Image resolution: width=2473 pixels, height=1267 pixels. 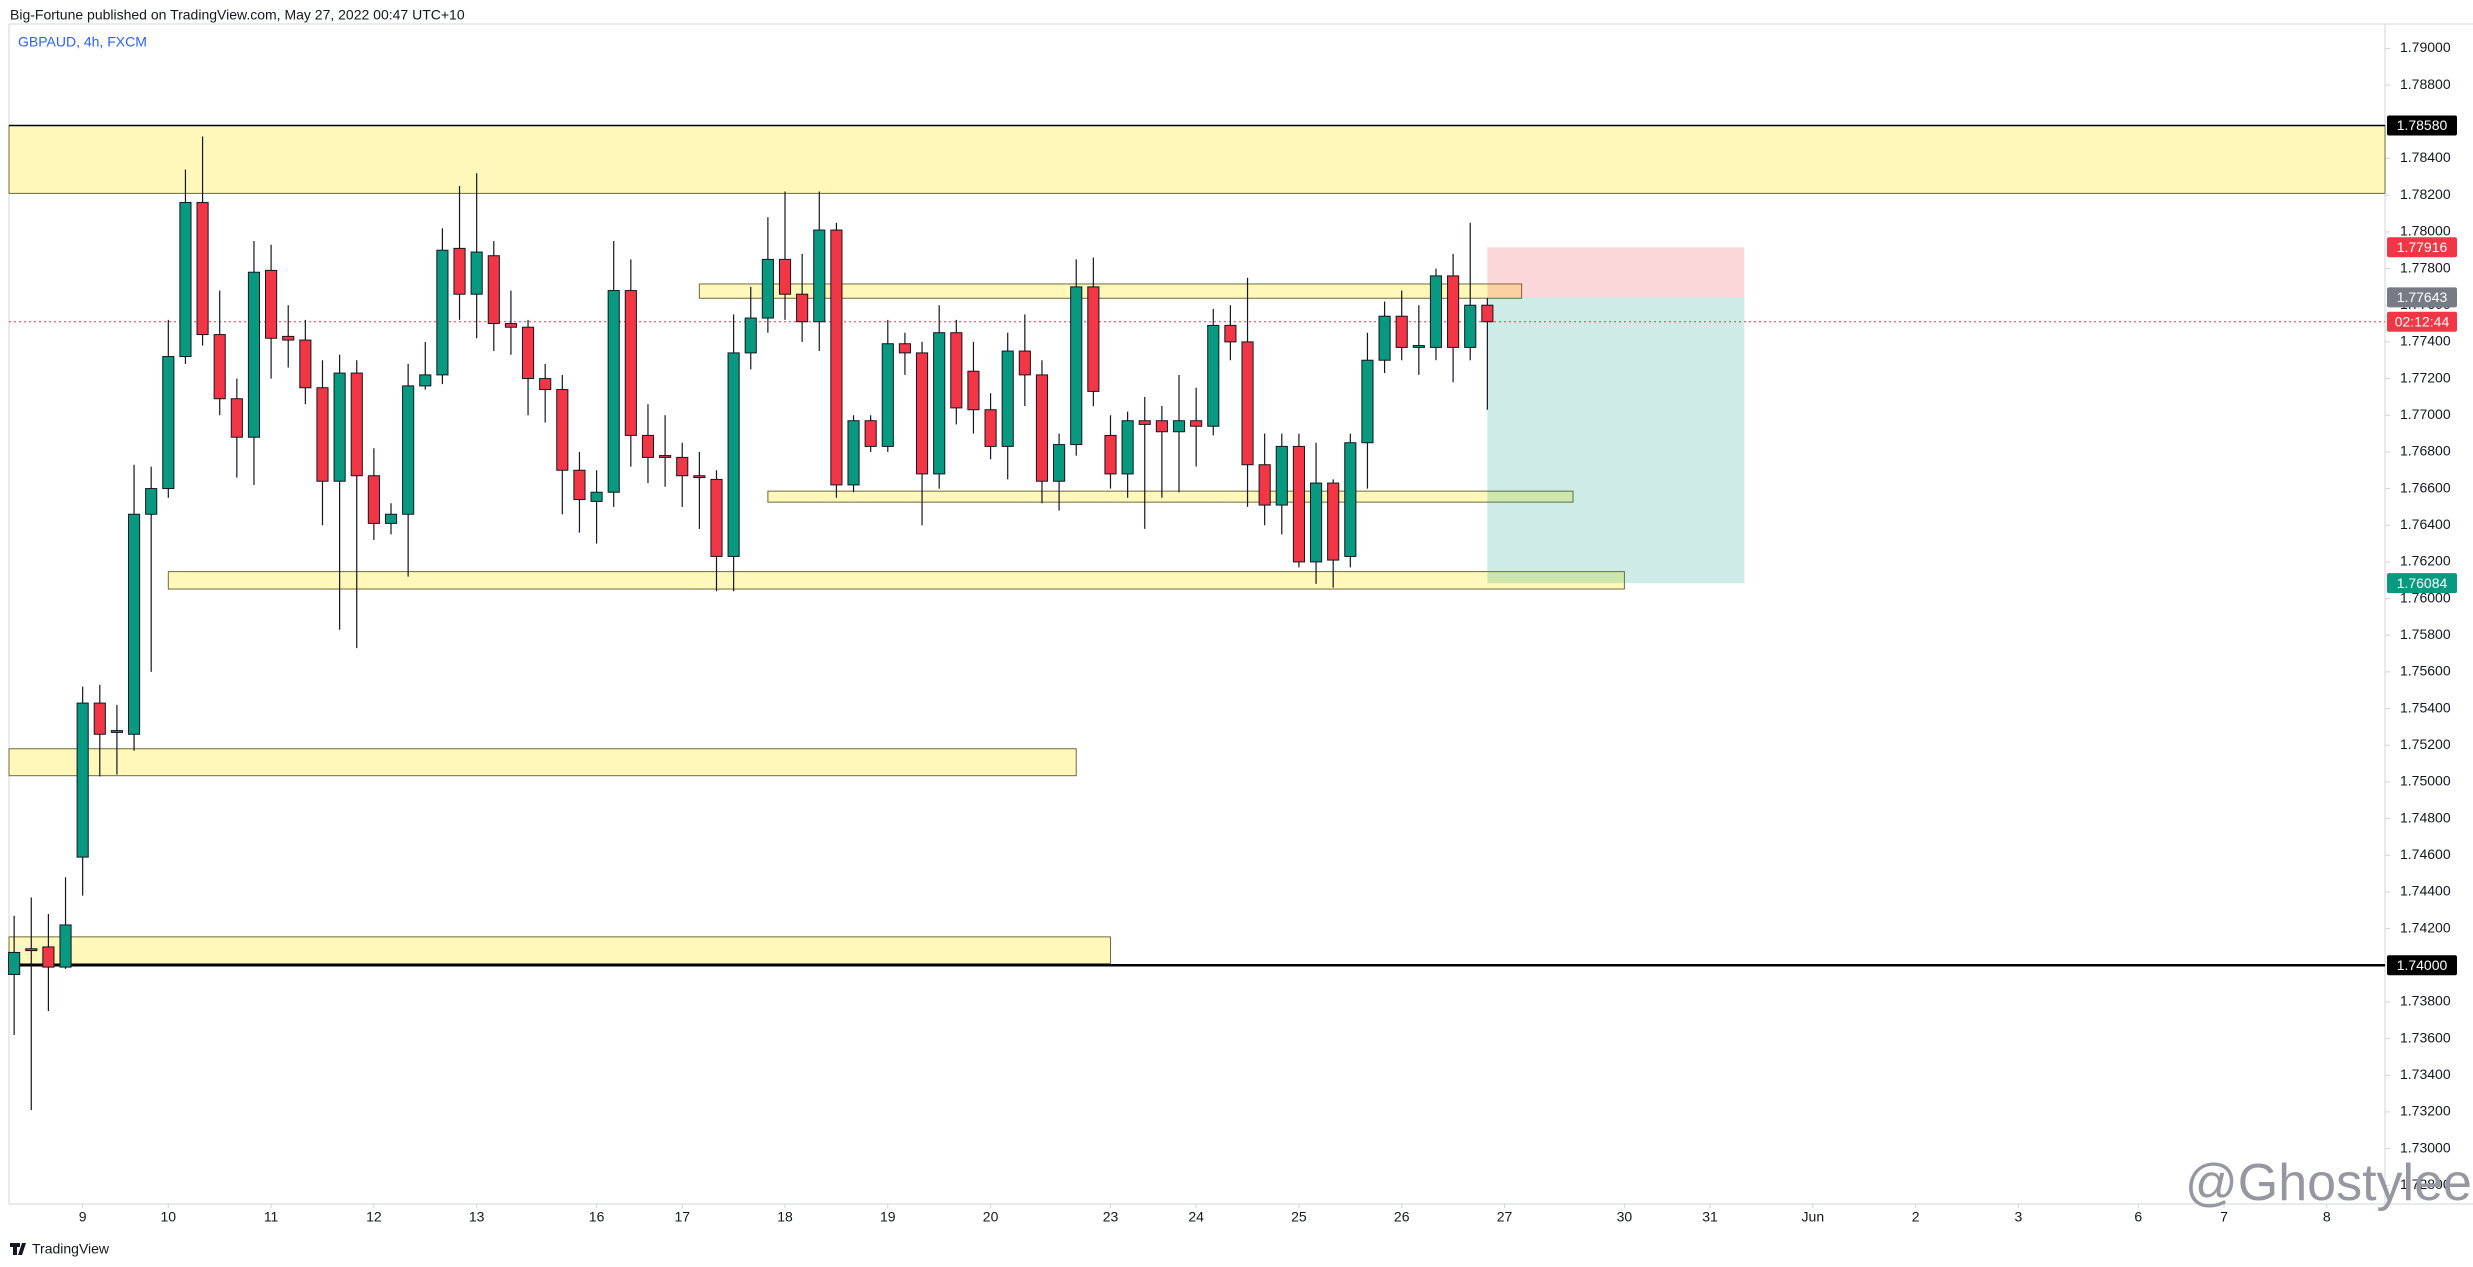 I want to click on level-tag-bg, so click(x=2422, y=125).